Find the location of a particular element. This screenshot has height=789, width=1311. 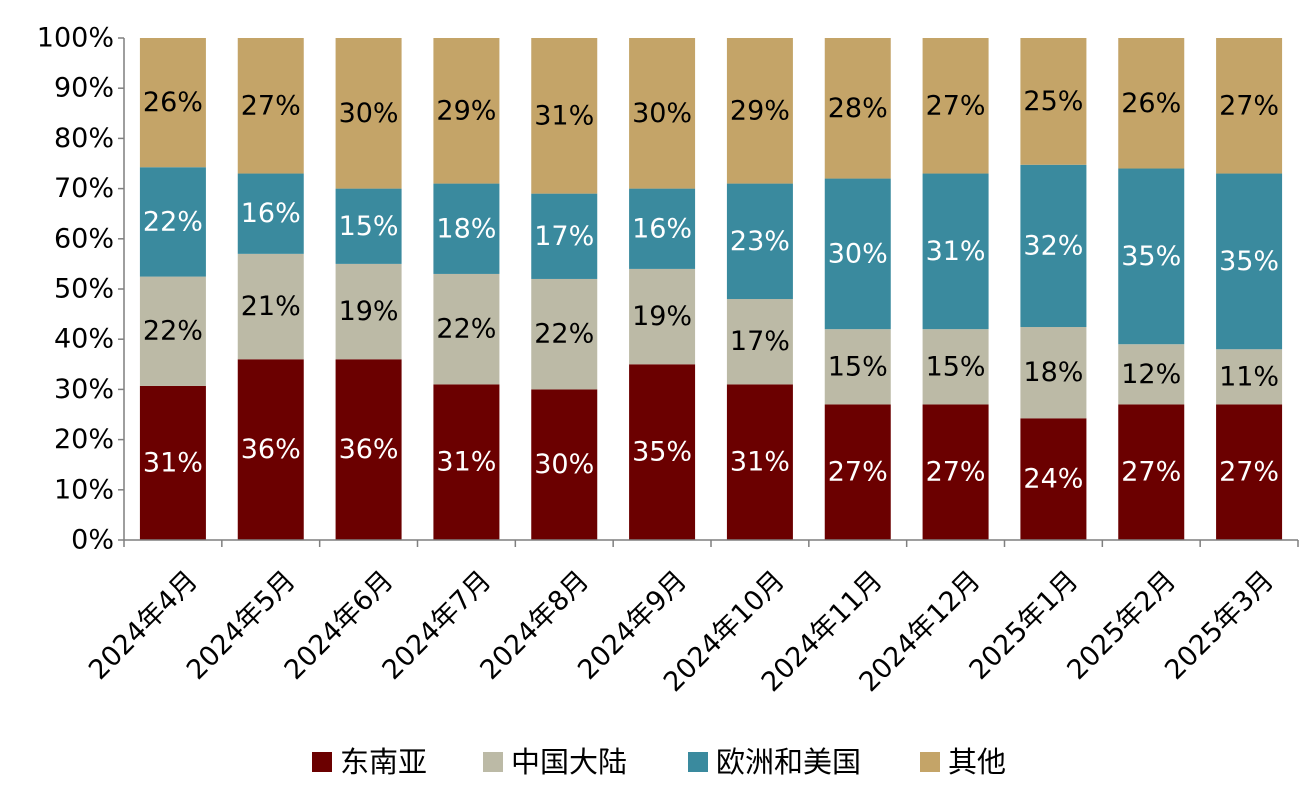

bar-data-label: 17% is located at coordinates (760, 341).